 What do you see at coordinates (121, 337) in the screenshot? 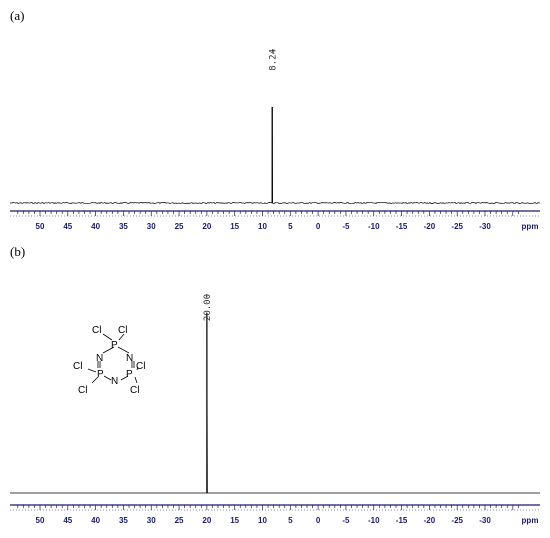
I see `bond-p1-cl2` at bounding box center [121, 337].